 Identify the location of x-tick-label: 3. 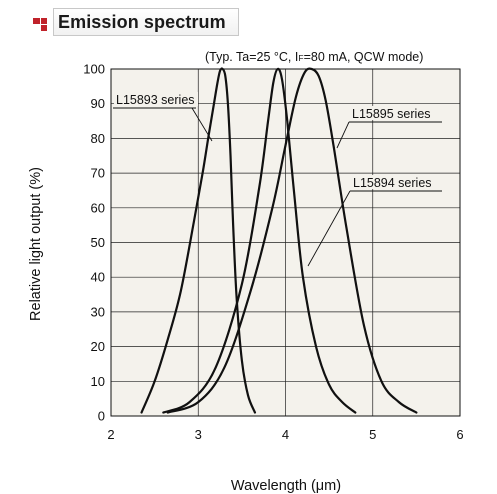
(198, 434).